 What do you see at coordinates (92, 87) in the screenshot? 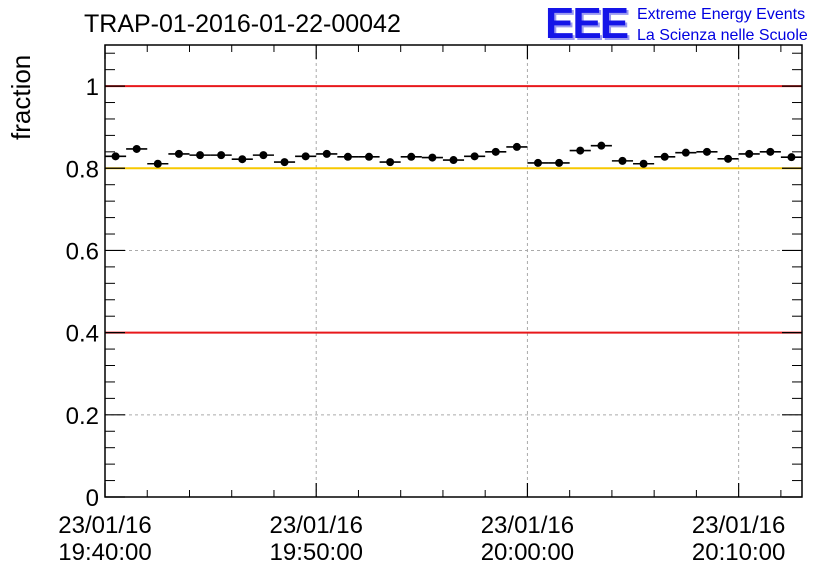
I see `y-tick-label: 1` at bounding box center [92, 87].